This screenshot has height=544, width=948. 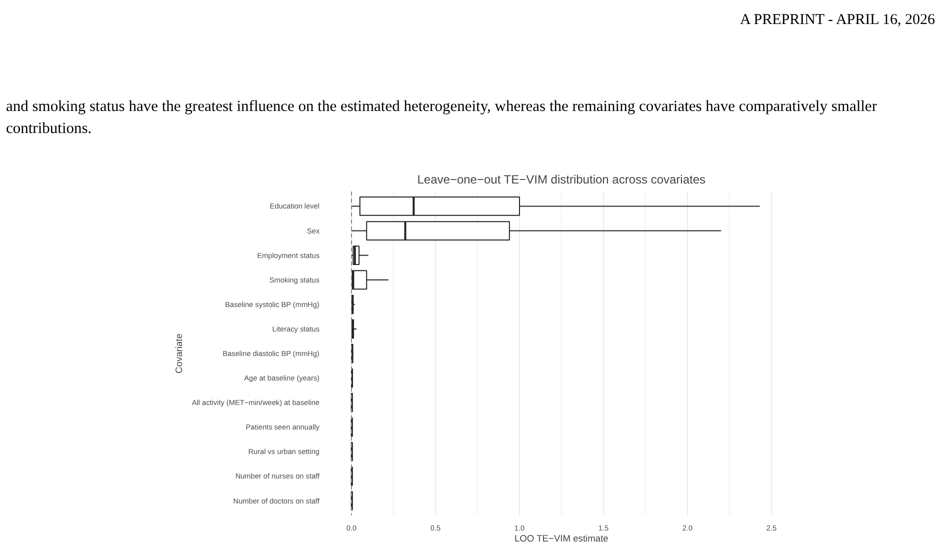 What do you see at coordinates (179, 354) in the screenshot?
I see `y-axis-title: Covariate` at bounding box center [179, 354].